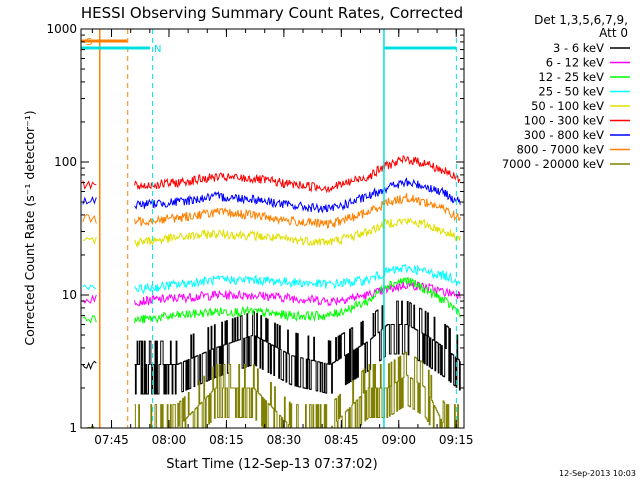 The height and width of the screenshot is (480, 640). Describe the element at coordinates (564, 135) in the screenshot. I see `legend-label-300-800-kev: 300 - 800 keV` at that location.